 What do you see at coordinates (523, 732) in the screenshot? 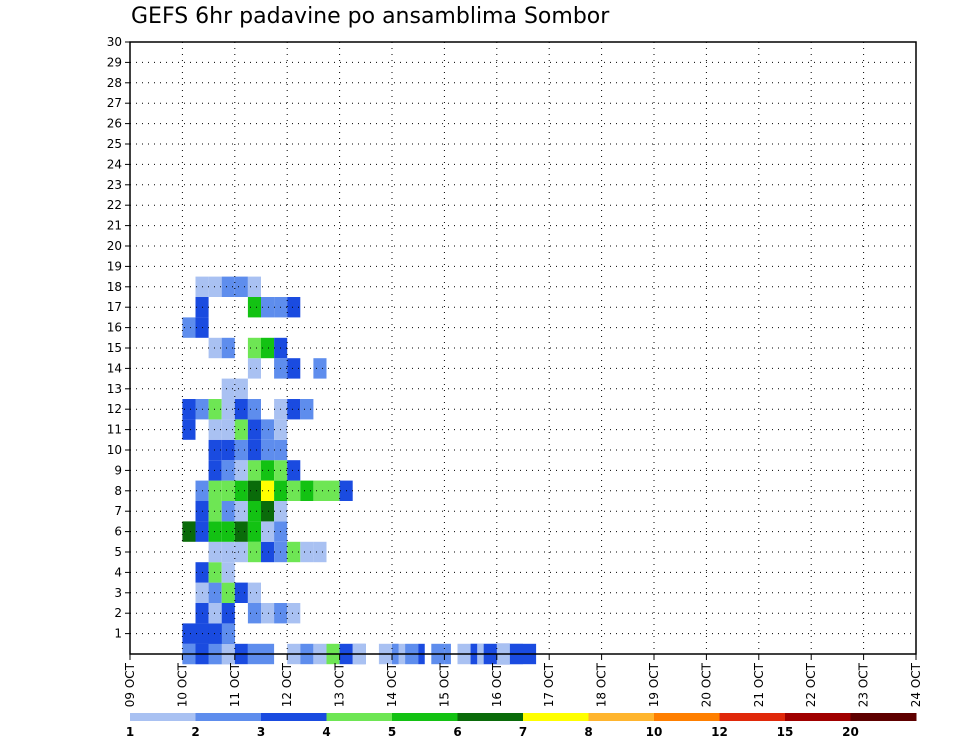
I see `legend-label: 7` at bounding box center [523, 732].